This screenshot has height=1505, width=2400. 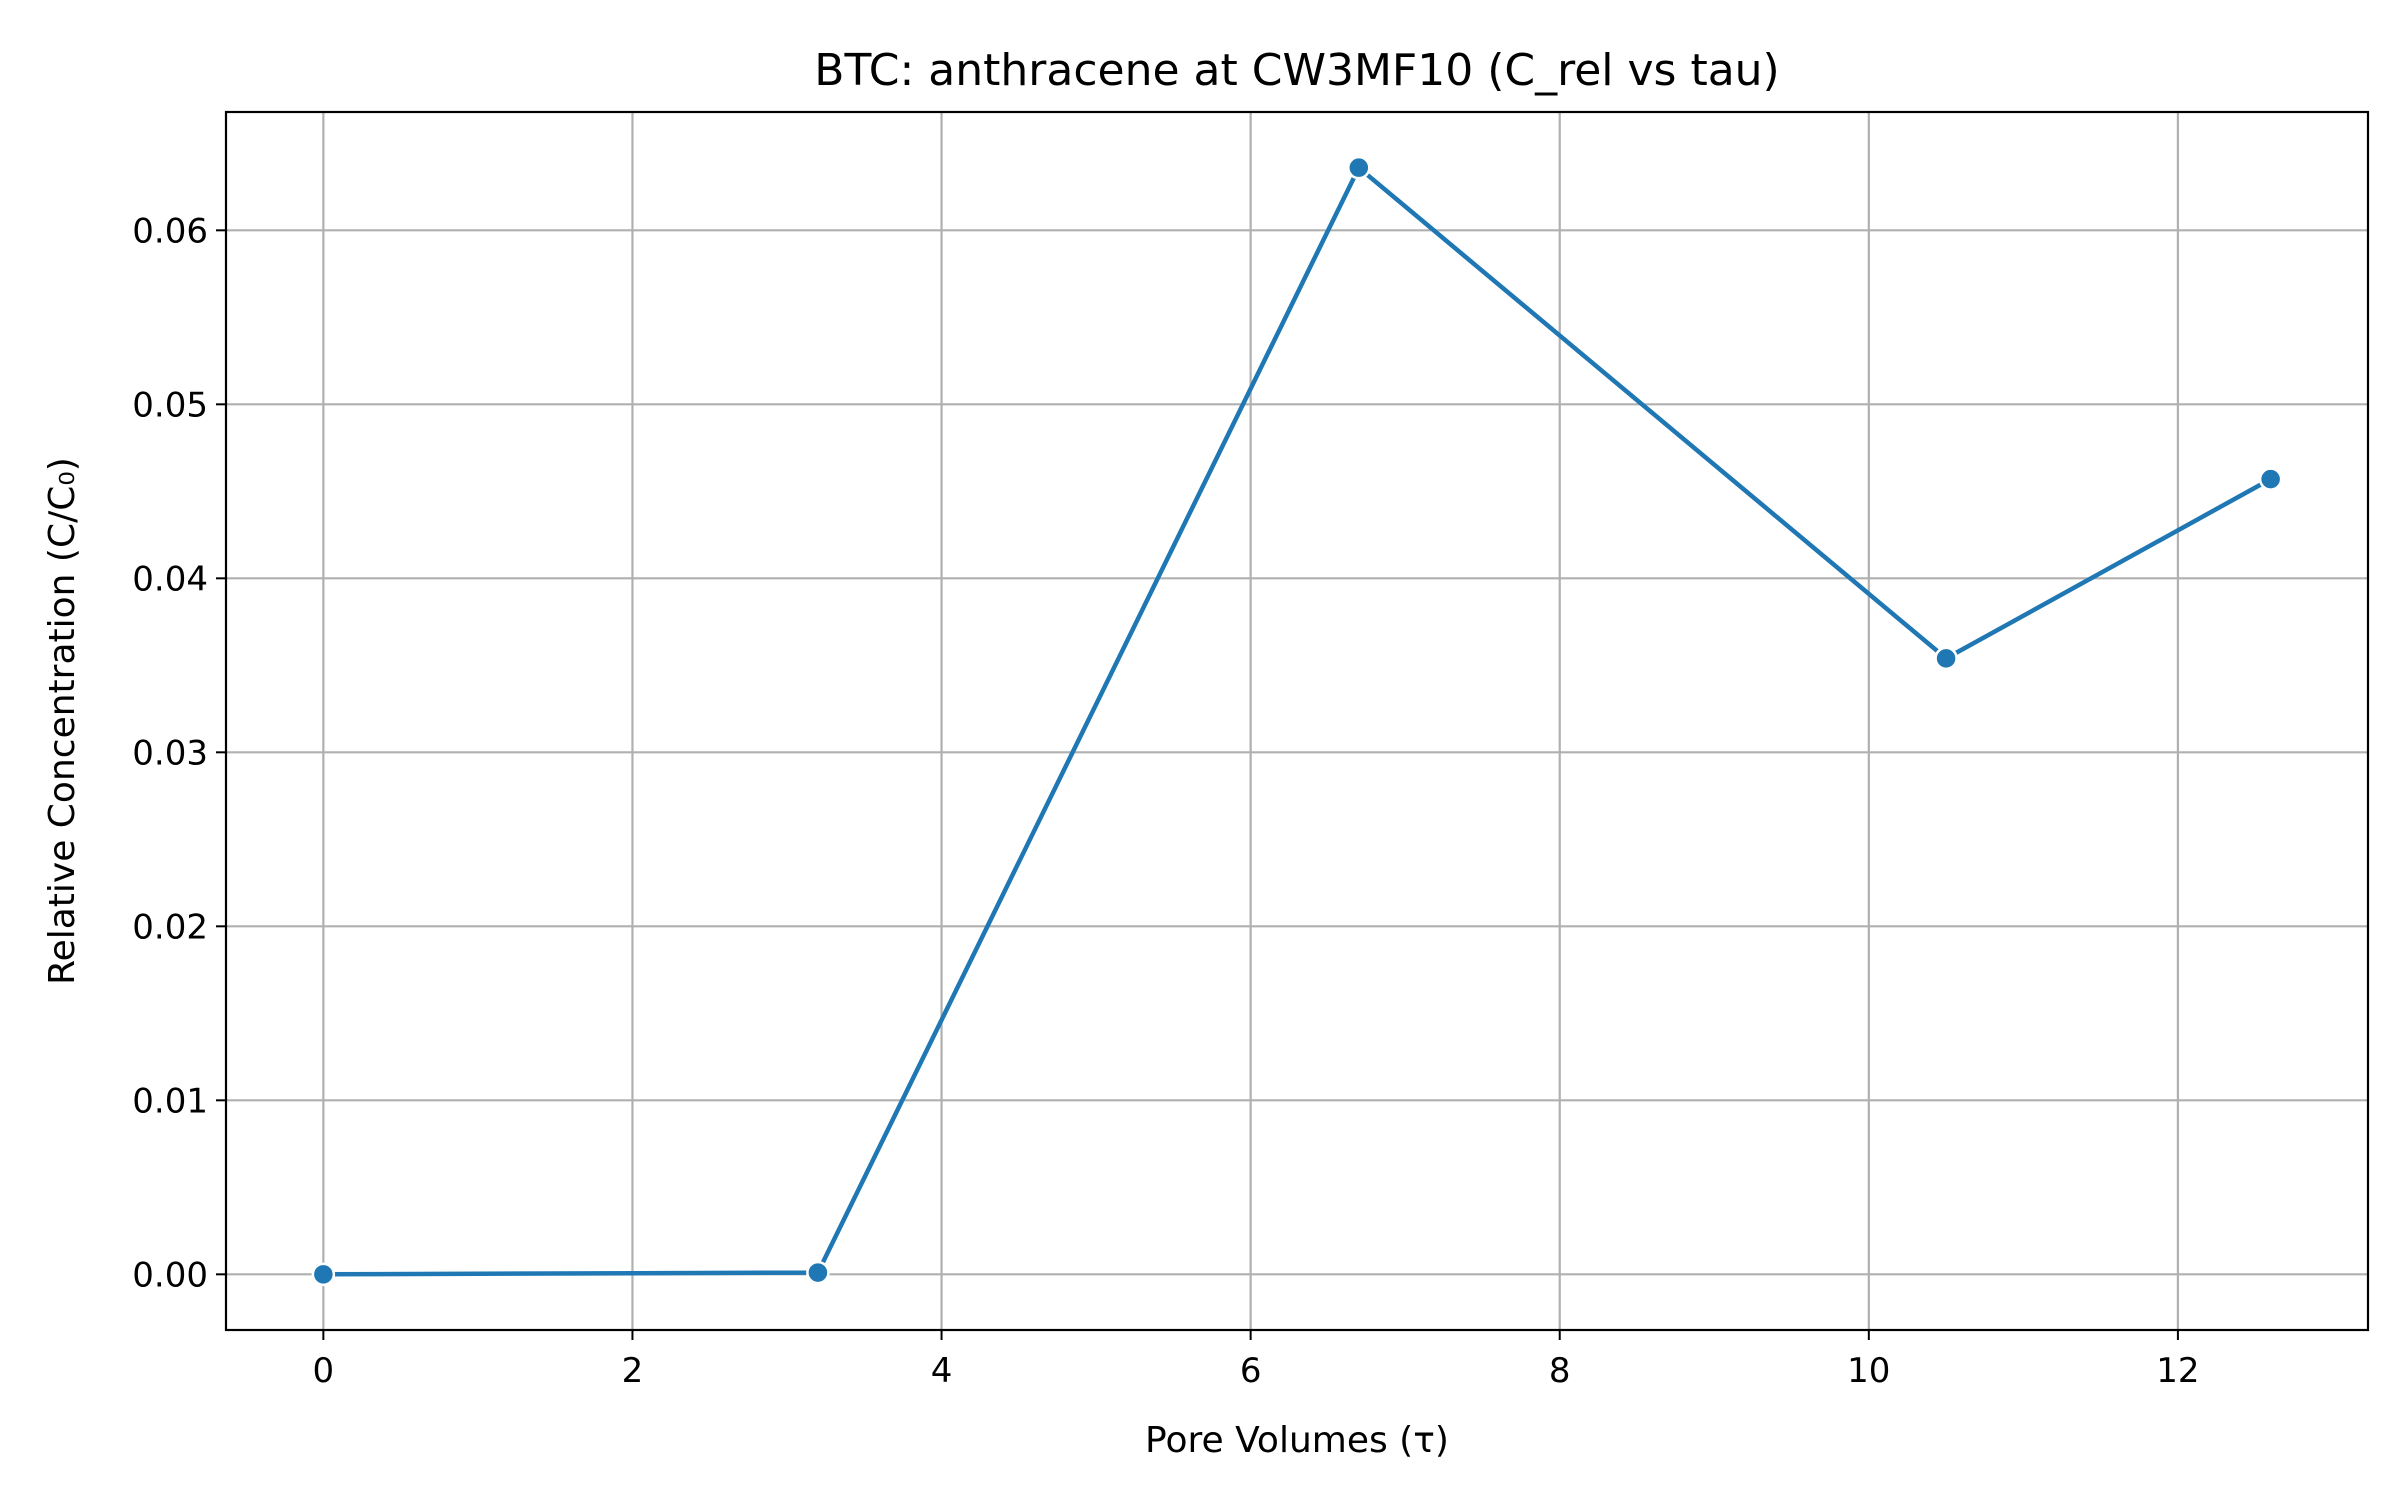 I want to click on x-axis-ticks: 0 2 4 6 8 10 12, so click(x=1256, y=1360).